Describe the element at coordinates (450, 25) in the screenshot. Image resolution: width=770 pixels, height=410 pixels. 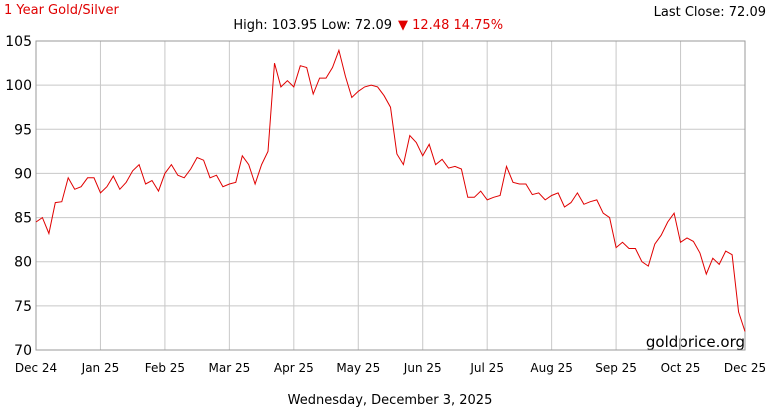
I see `change: ▼ 12.48 14.75%` at that location.